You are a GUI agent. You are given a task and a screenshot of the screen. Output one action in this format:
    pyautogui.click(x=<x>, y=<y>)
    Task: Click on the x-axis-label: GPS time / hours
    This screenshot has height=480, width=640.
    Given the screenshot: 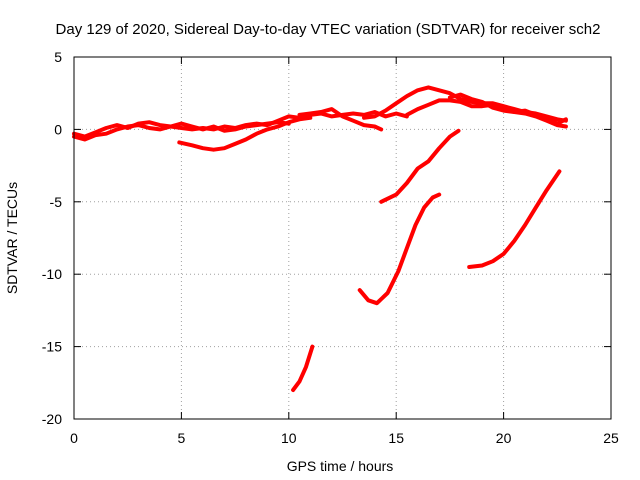 What is the action you would take?
    pyautogui.click(x=340, y=466)
    